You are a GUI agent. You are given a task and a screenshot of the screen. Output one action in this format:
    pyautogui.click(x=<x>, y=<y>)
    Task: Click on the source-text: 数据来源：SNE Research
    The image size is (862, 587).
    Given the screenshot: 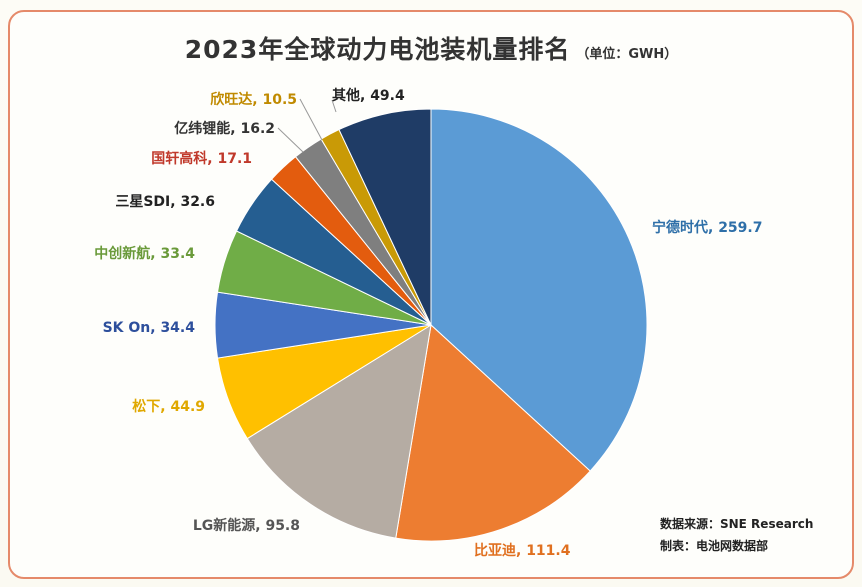 What is the action you would take?
    pyautogui.click(x=737, y=524)
    